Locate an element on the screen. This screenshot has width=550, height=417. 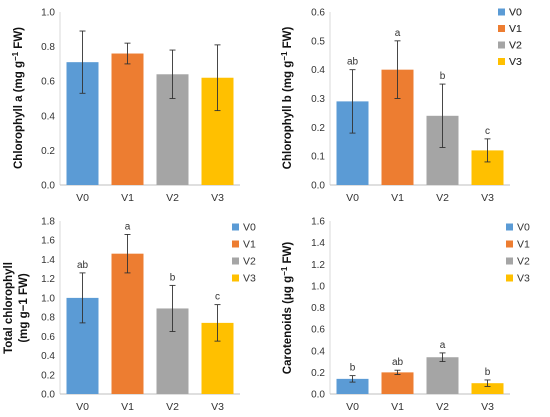
y-tick-label: 0.3 is located at coordinates (318, 99).